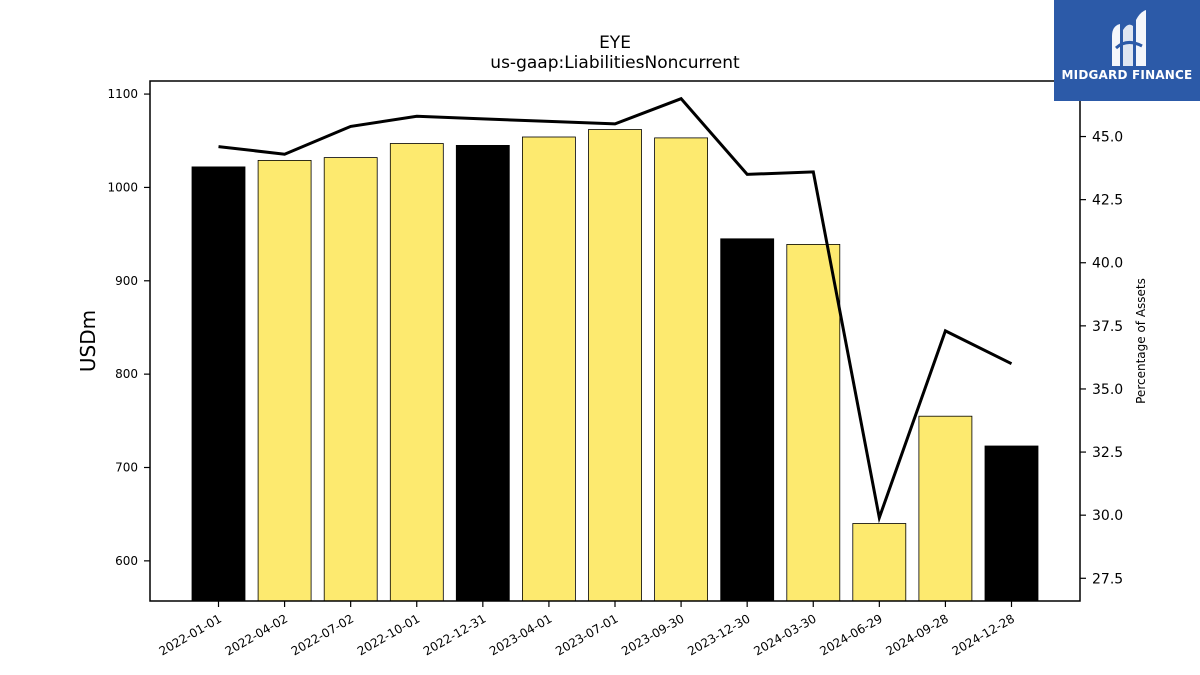 This screenshot has height=675, width=1200. What do you see at coordinates (718, 634) in the screenshot?
I see `x-tick-label: 2023-12-30` at bounding box center [718, 634].